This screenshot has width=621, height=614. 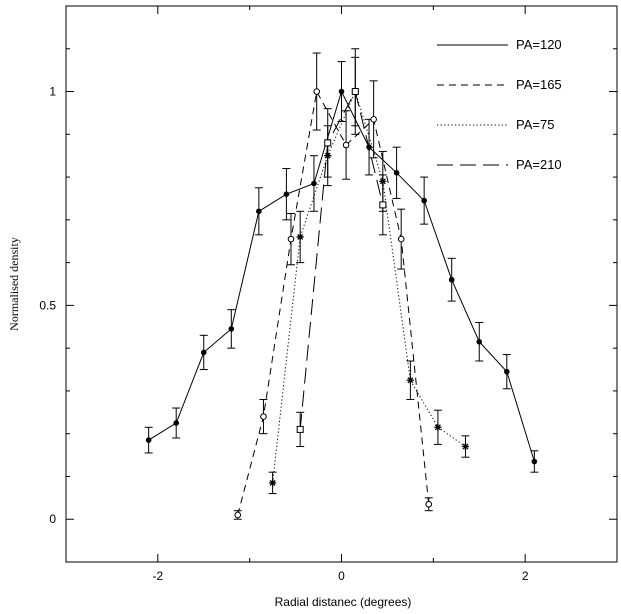 I want to click on legend-label: PA=120, so click(x=539, y=44).